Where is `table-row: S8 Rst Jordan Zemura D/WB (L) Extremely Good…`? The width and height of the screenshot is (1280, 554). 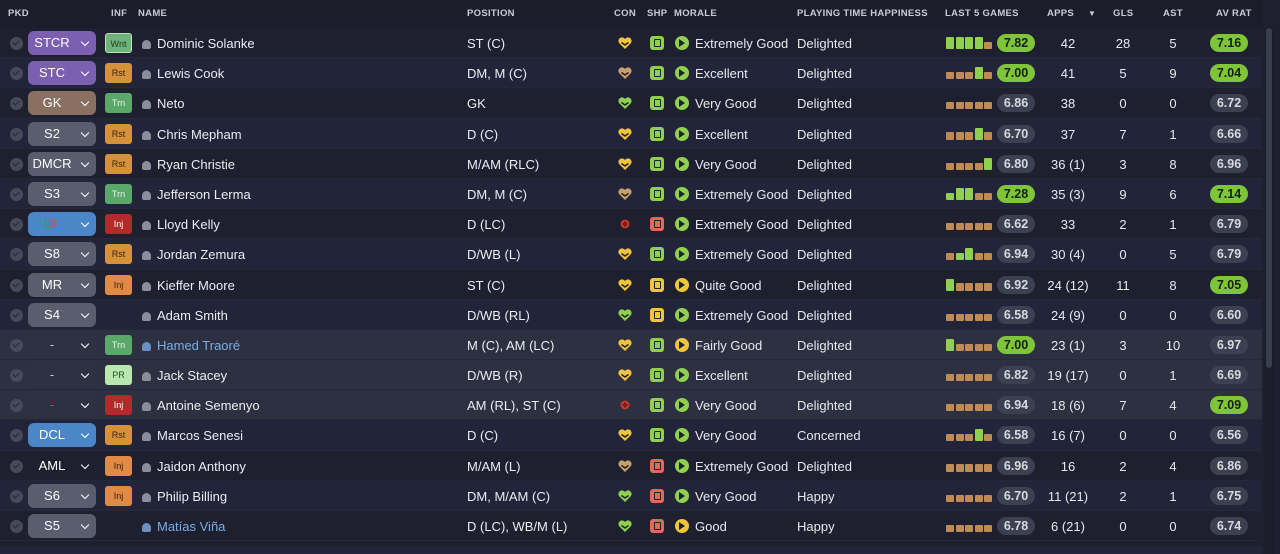
table-row: S8 Rst Jordan Zemura D/WB (L) Extremely Good… is located at coordinates (631, 254).